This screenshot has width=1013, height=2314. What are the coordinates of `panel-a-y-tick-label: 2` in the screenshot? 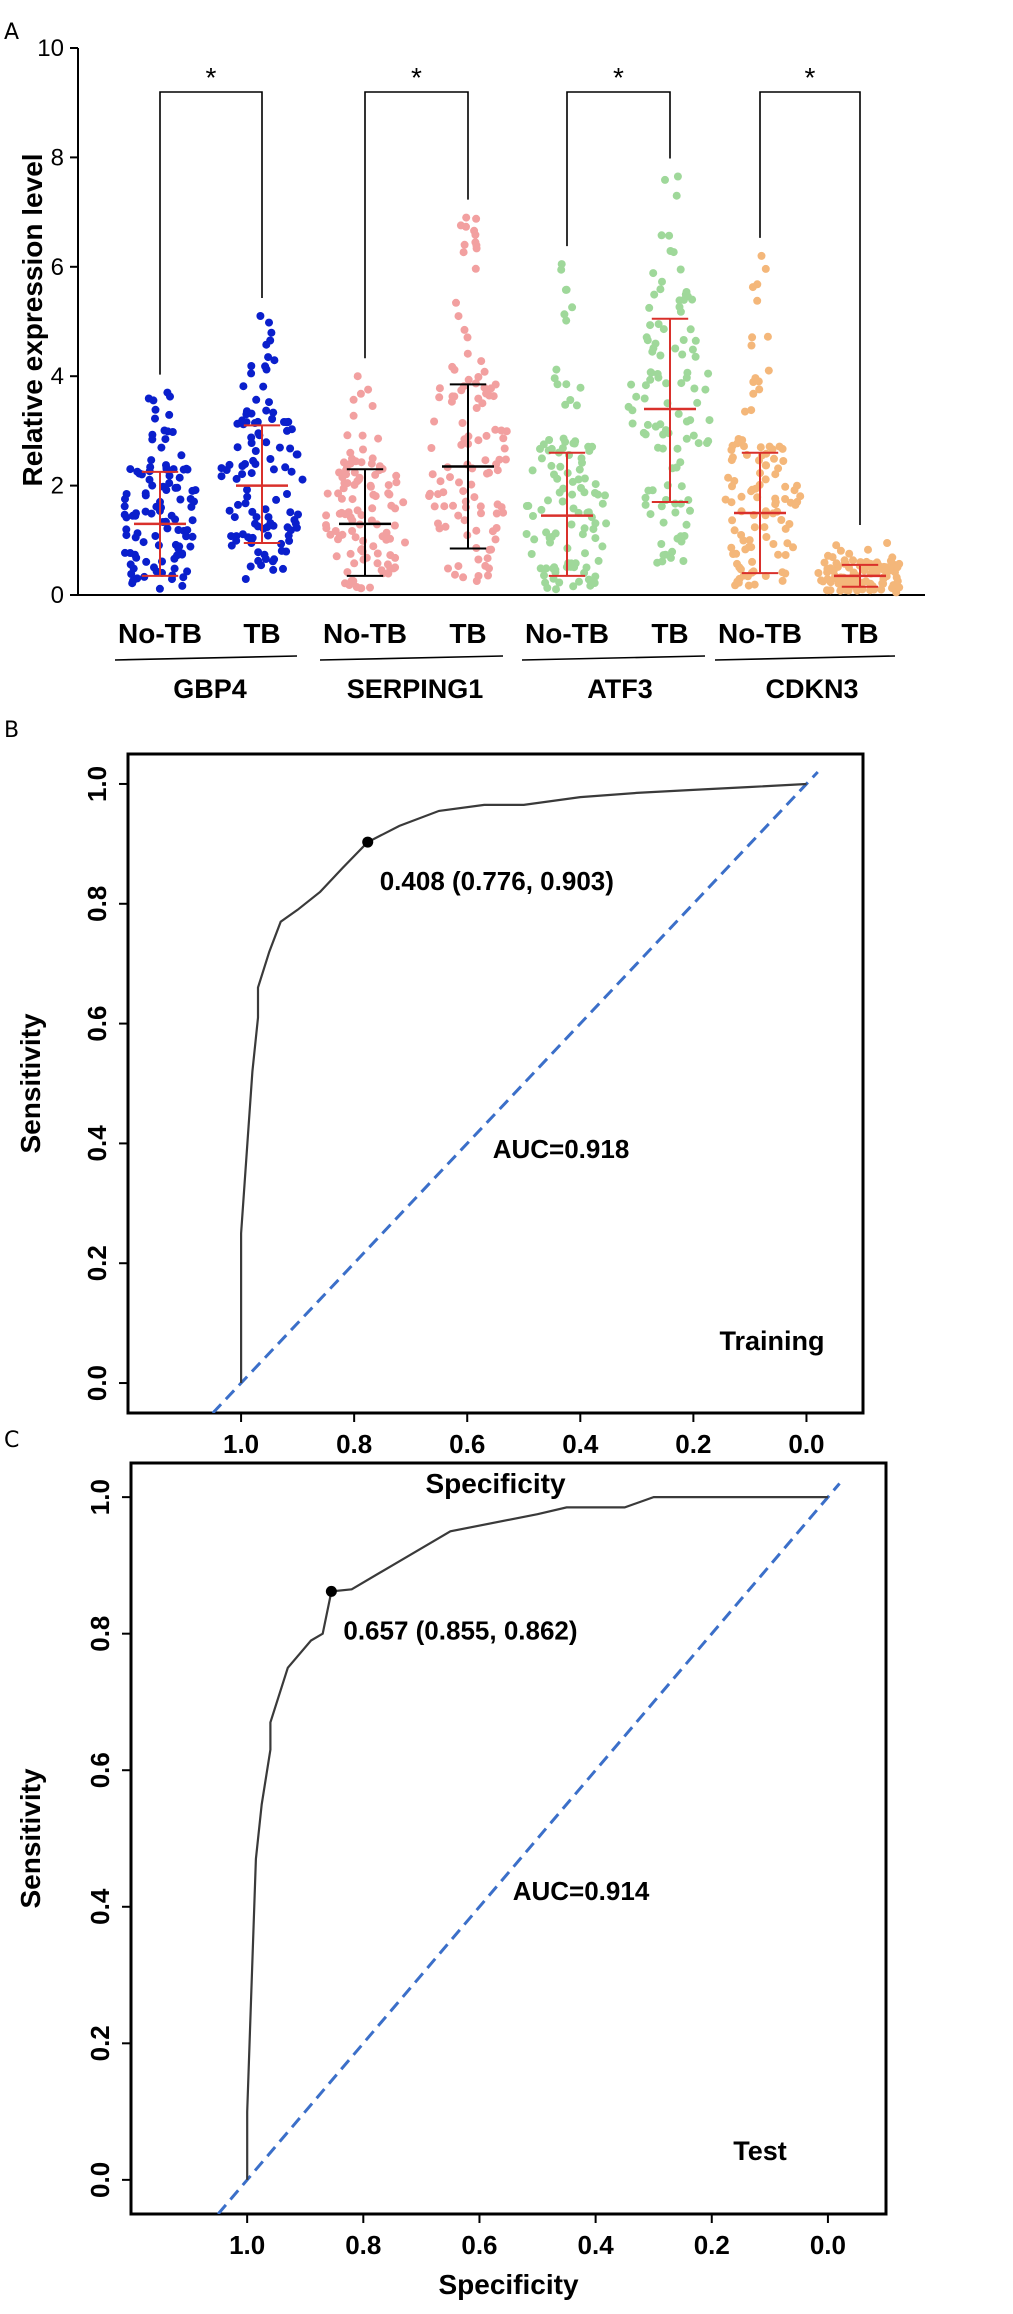 It's located at (57, 486).